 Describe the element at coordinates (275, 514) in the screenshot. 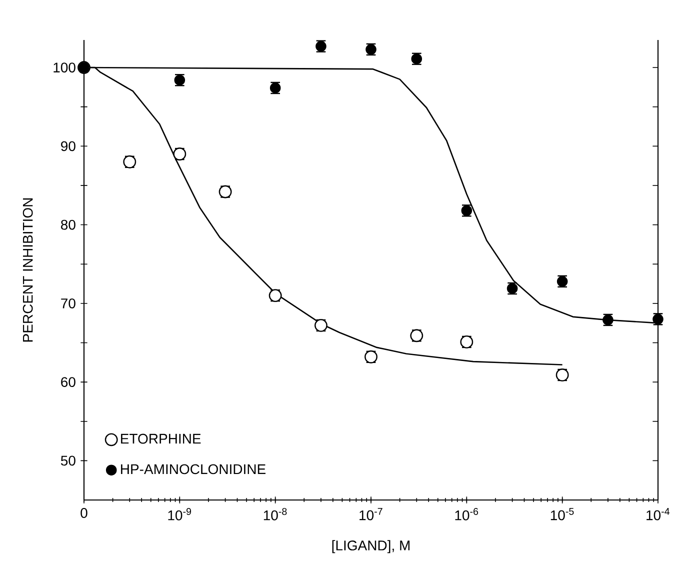

I see `x-tick-label: 10$^{-8}$` at that location.